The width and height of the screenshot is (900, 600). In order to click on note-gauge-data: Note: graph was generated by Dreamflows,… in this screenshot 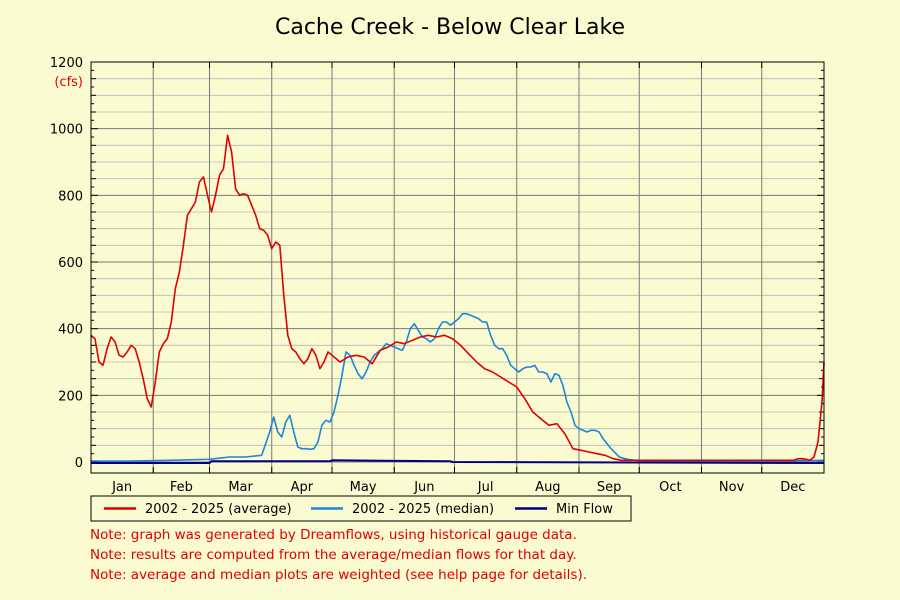, I will do `click(333, 535)`.